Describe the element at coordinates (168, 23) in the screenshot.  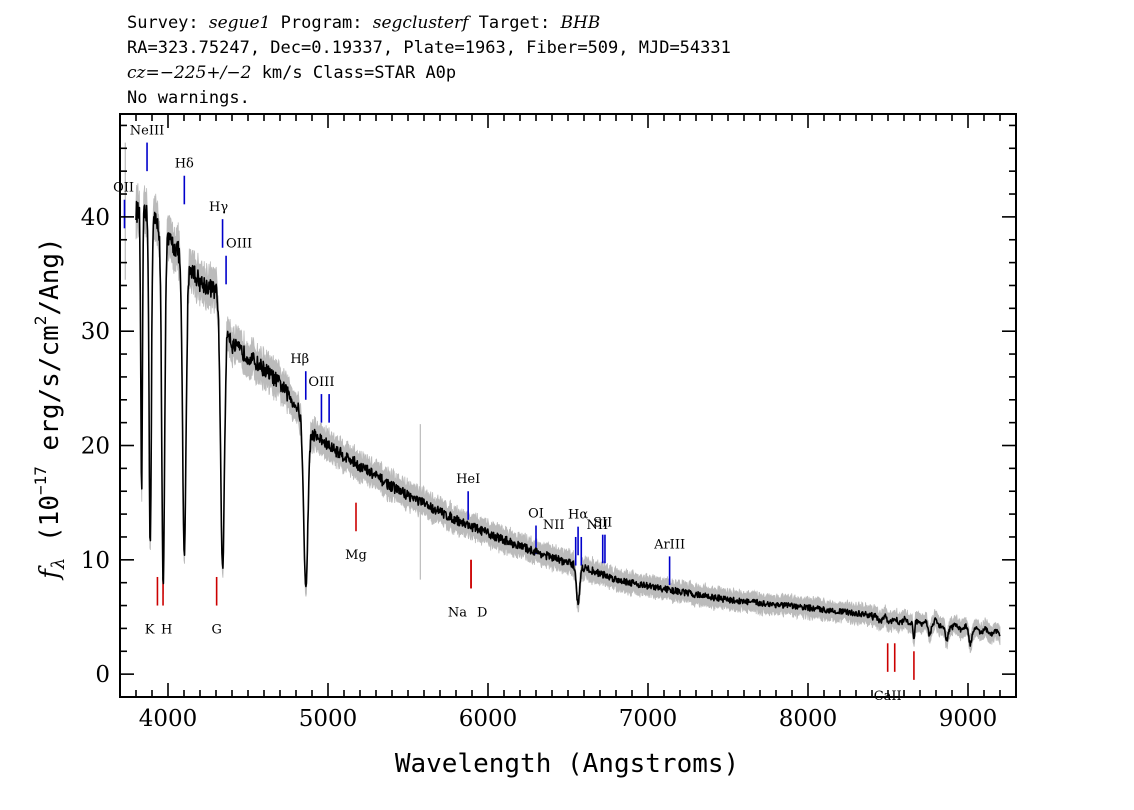
I see `header-text-part: Survey:` at that location.